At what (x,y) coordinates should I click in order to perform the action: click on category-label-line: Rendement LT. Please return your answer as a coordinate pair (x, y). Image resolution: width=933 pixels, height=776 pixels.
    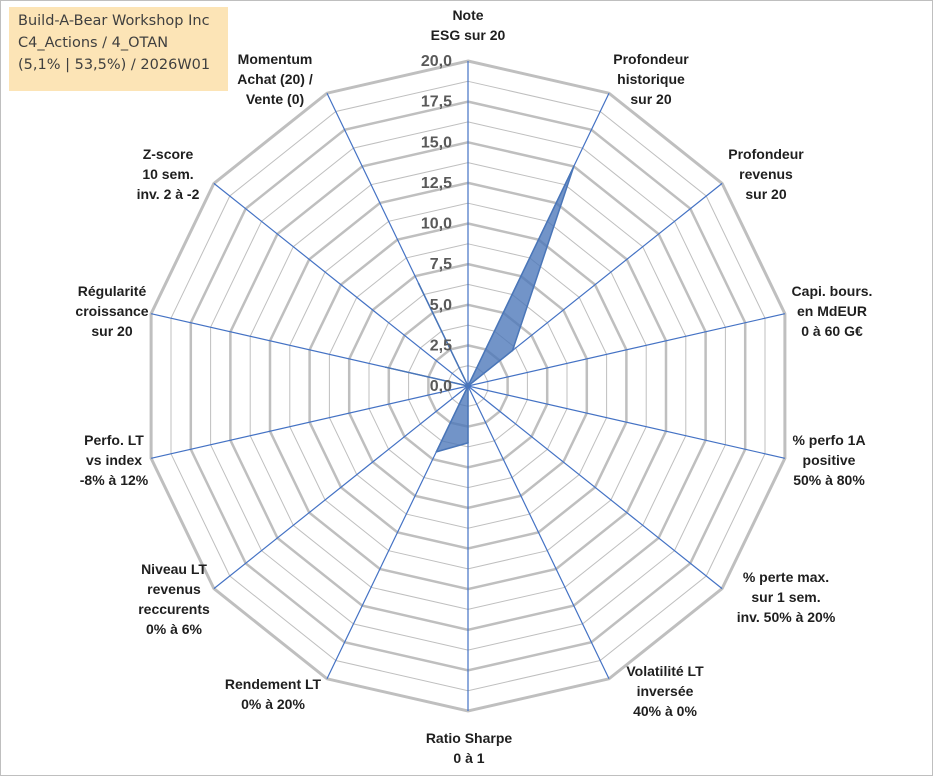
    Looking at the image, I should click on (273, 684).